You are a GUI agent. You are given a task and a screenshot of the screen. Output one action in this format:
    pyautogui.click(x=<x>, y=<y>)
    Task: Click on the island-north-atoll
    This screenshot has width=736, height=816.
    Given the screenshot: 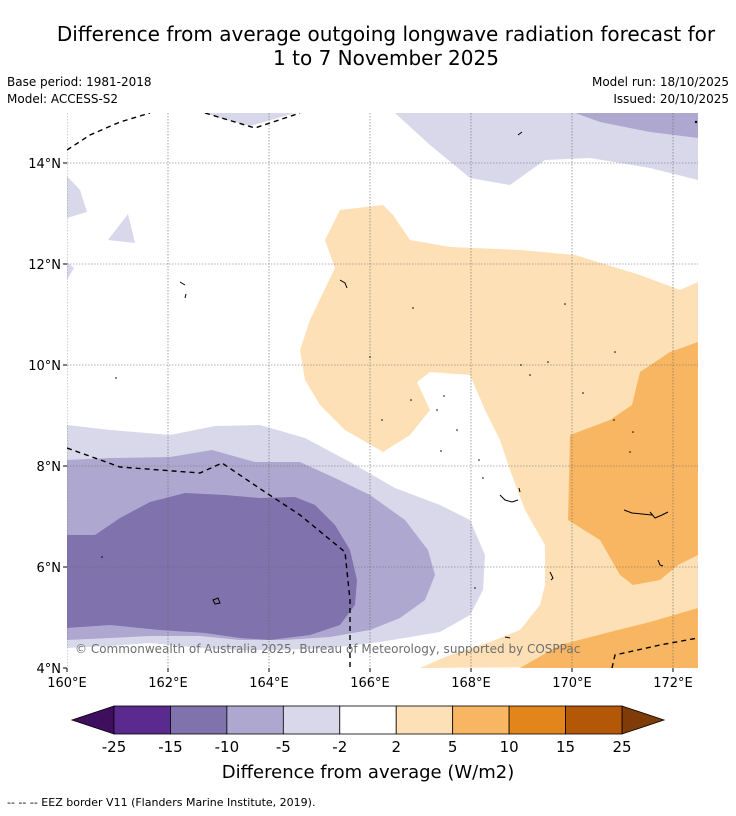 What is the action you would take?
    pyautogui.click(x=520, y=133)
    